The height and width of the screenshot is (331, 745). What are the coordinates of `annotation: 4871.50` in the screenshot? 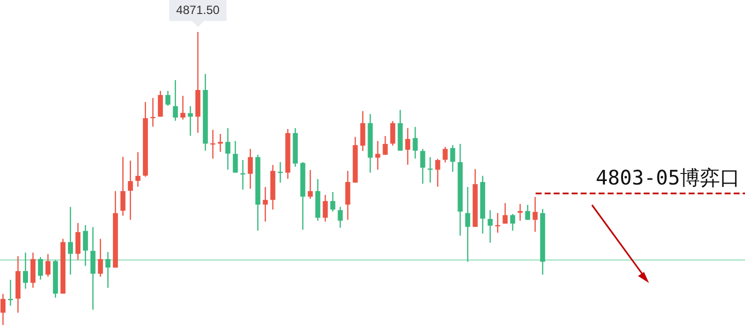 It's located at (198, 9).